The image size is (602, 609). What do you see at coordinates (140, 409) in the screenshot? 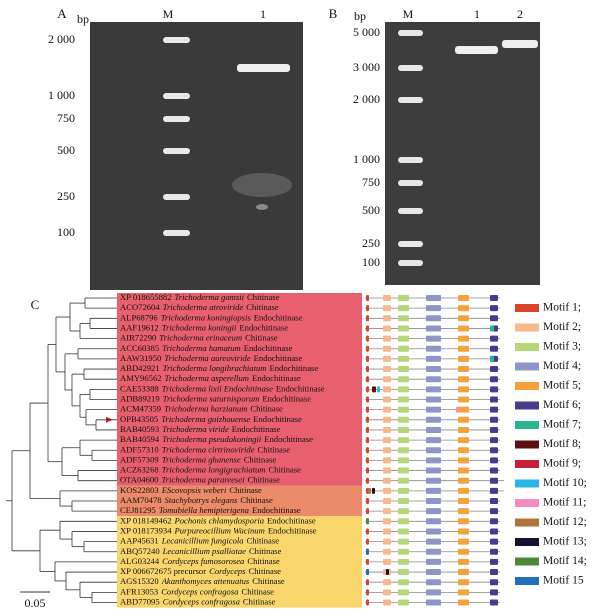
I see `accession: ACM47359` at bounding box center [140, 409].